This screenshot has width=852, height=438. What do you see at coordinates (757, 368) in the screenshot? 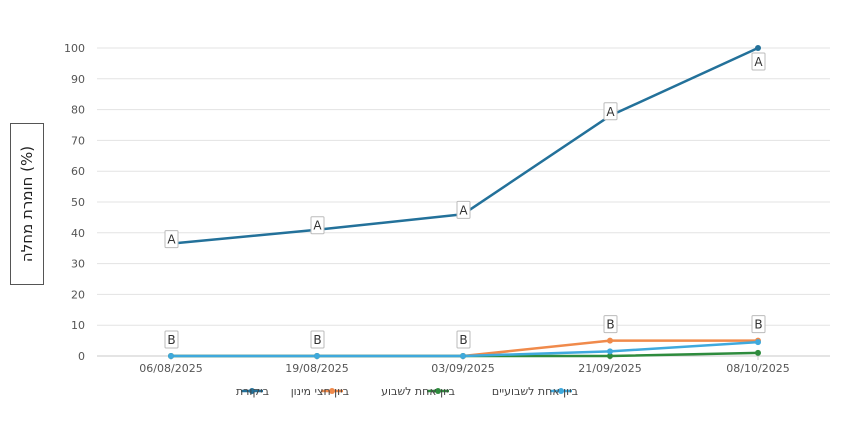
I see `x-tick-label: 08/10/2025` at bounding box center [757, 368].